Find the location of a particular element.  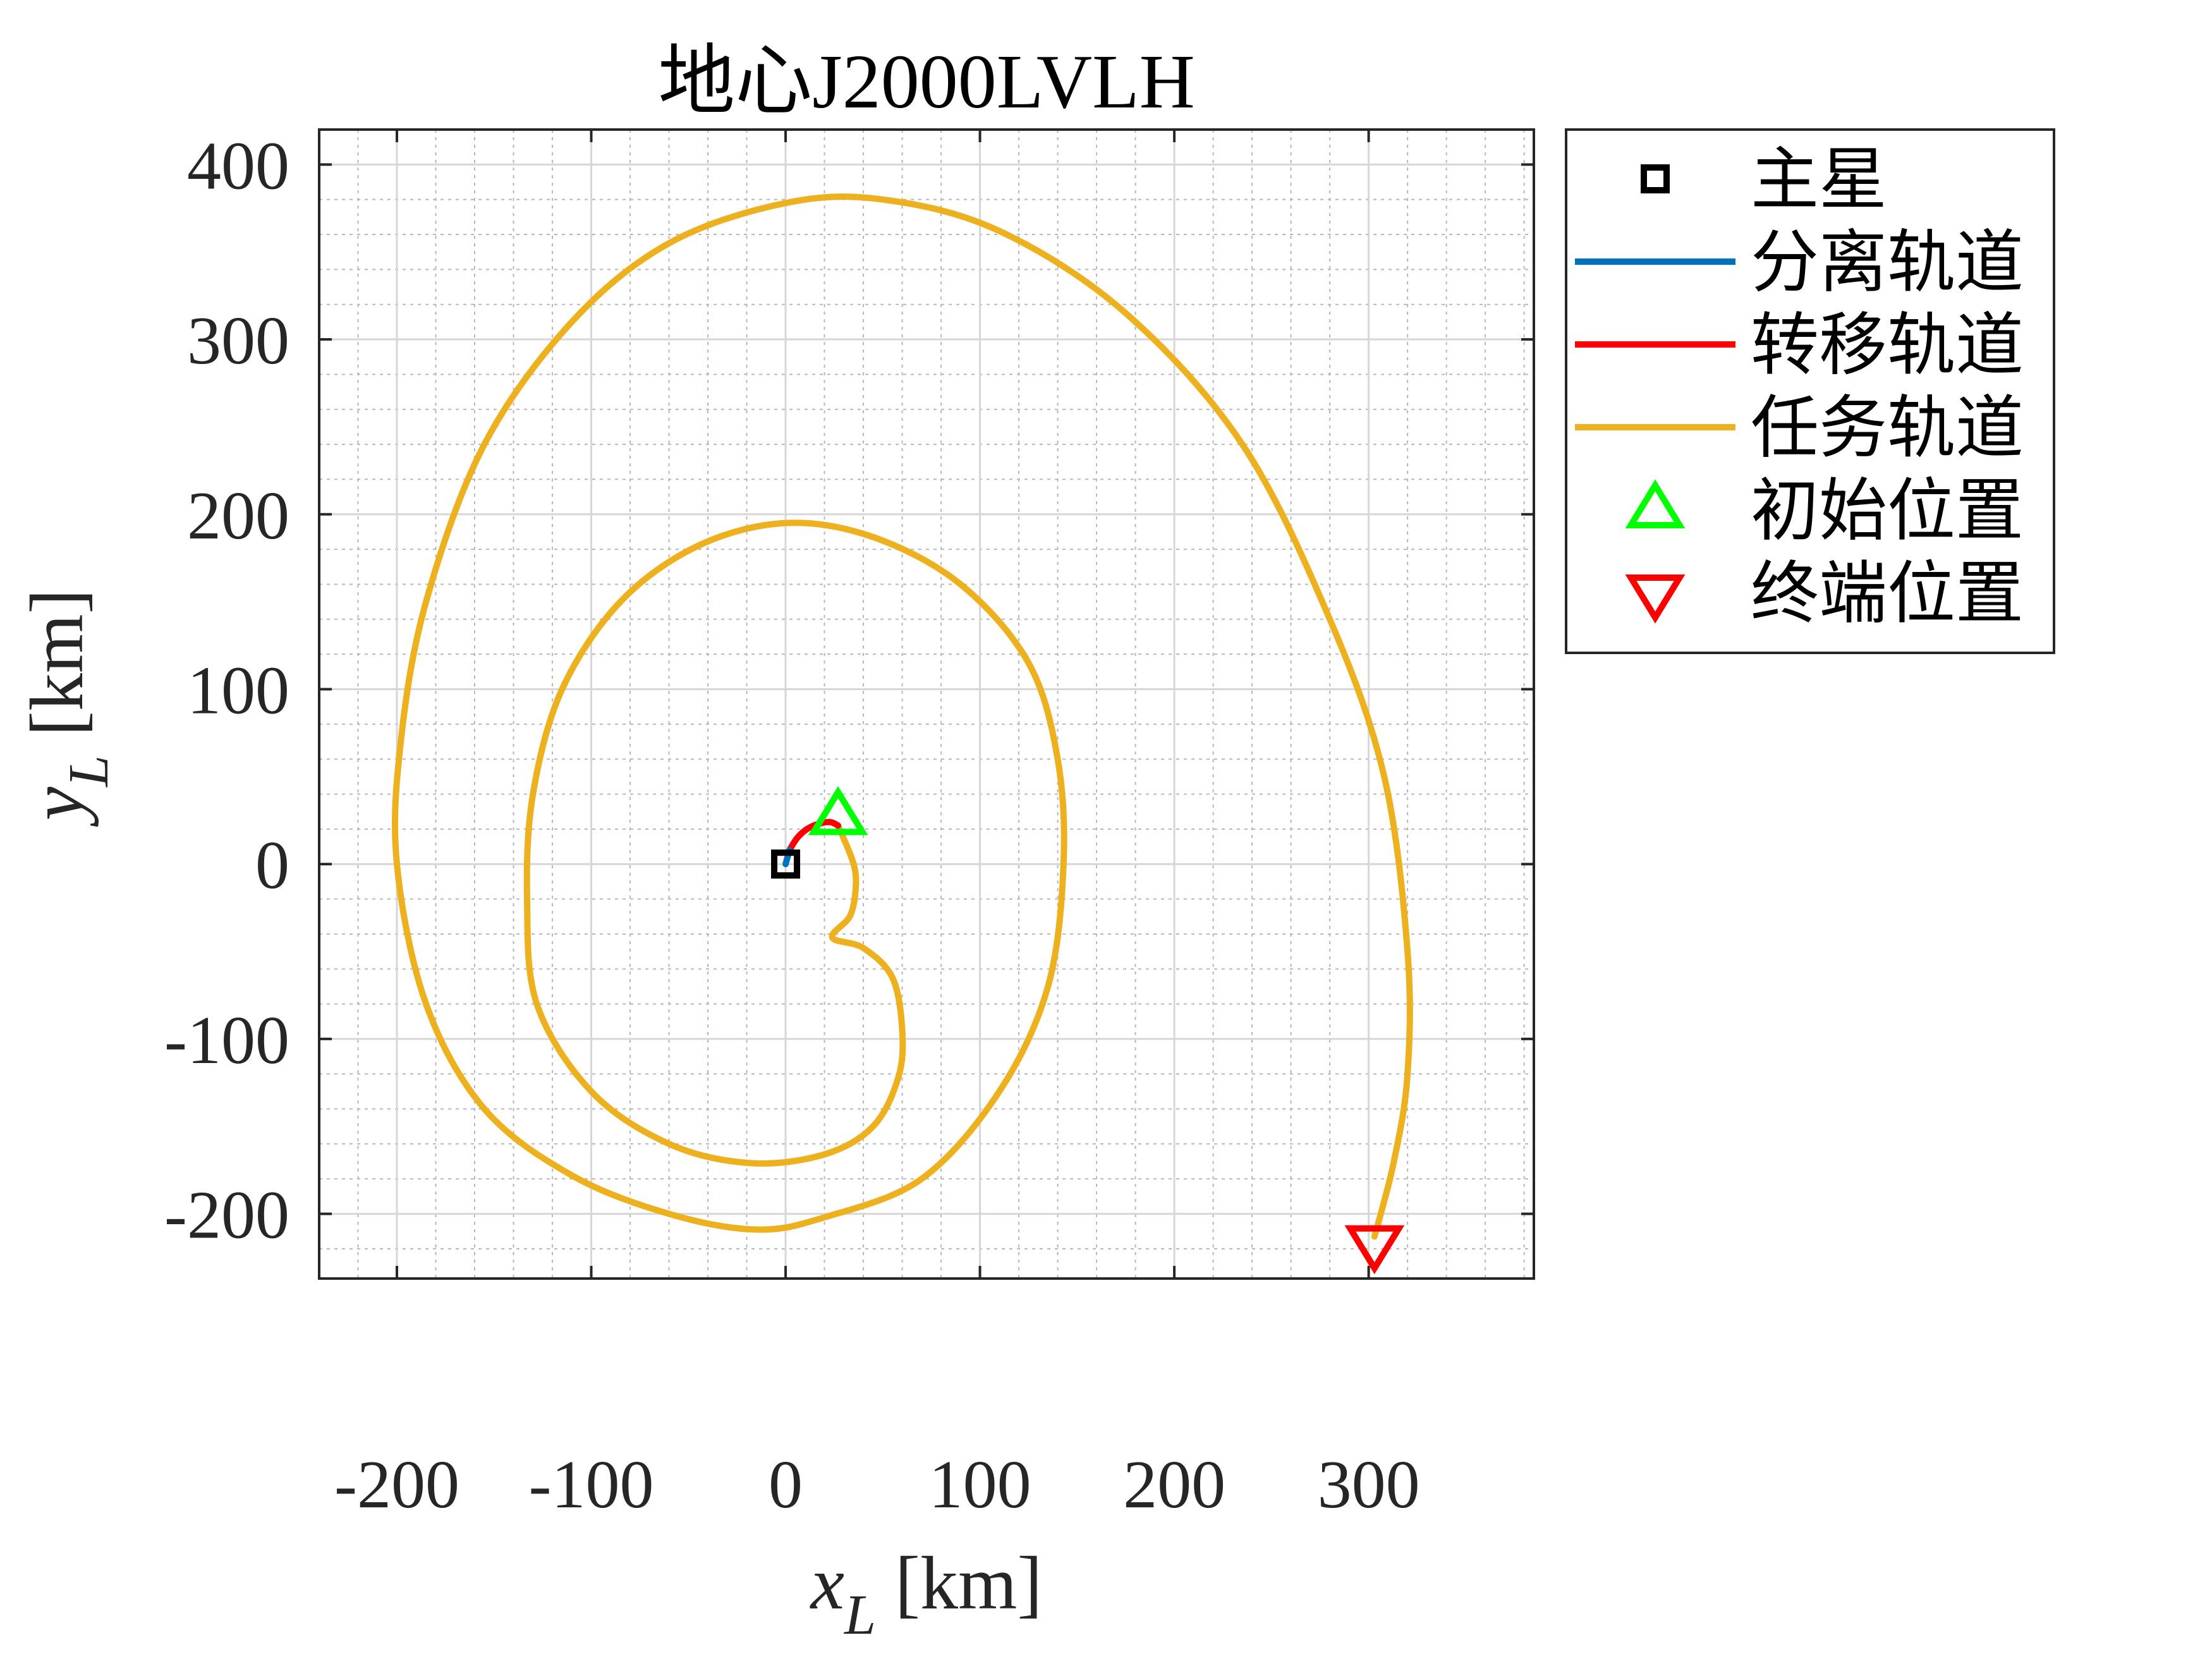

legend-marker-初始位置 is located at coordinates (1655, 503).